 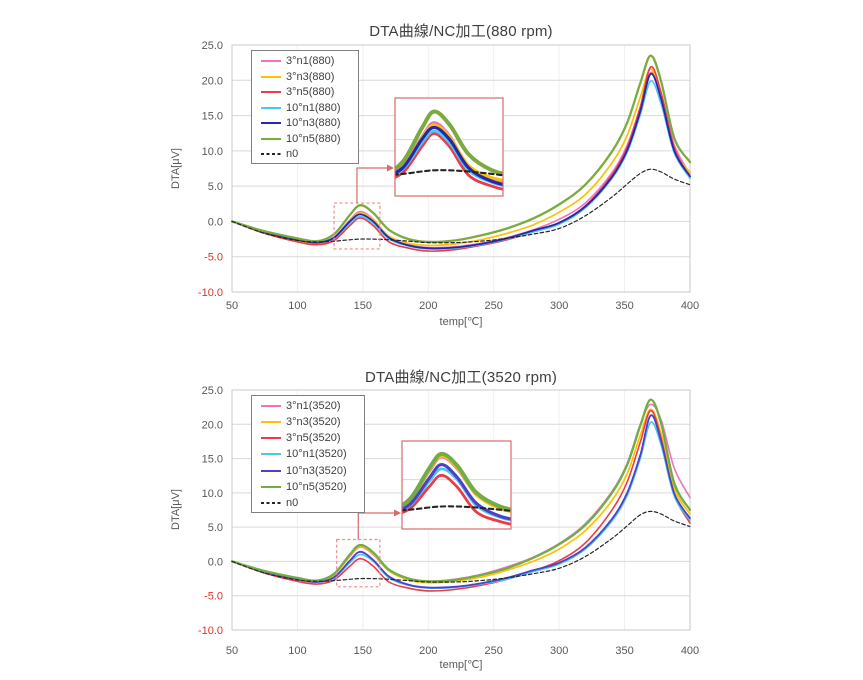 I want to click on legend-item-3°n5(3520): 3°n5(3520), so click(x=310, y=438).